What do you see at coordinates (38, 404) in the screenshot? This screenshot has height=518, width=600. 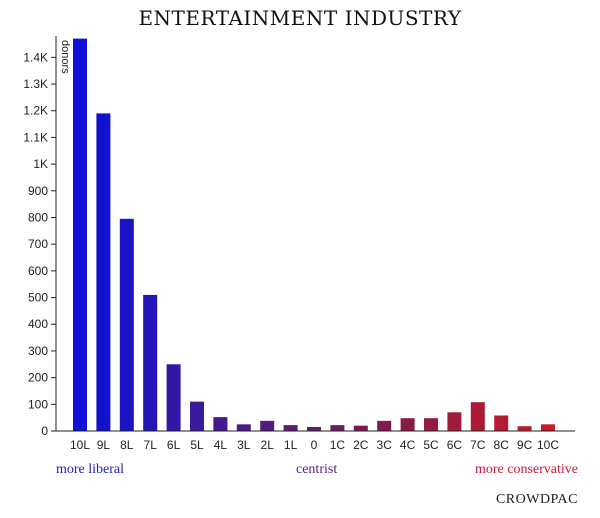 I see `y-tick-label: 100` at bounding box center [38, 404].